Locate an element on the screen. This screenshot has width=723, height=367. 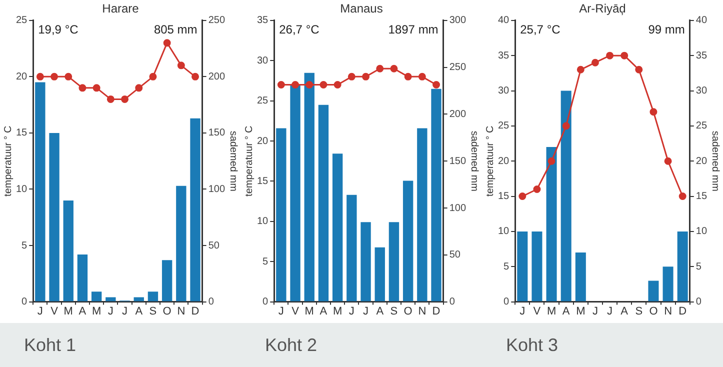
y2-tick-label: 100 is located at coordinates (217, 189).